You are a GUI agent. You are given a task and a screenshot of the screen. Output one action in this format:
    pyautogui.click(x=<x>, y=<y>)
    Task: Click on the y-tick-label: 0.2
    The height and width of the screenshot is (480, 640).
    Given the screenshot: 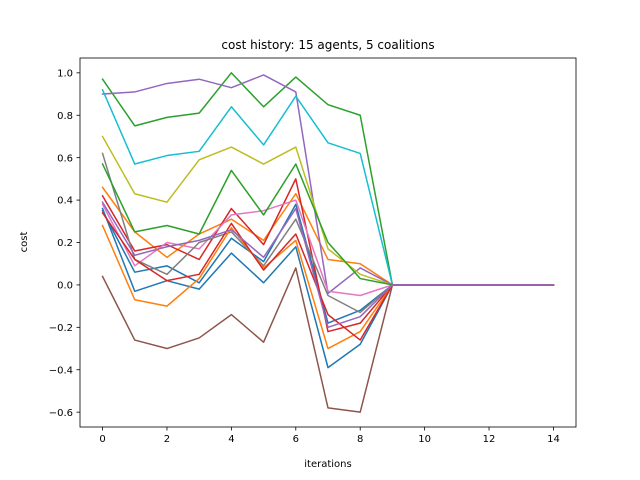 What is the action you would take?
    pyautogui.click(x=65, y=243)
    